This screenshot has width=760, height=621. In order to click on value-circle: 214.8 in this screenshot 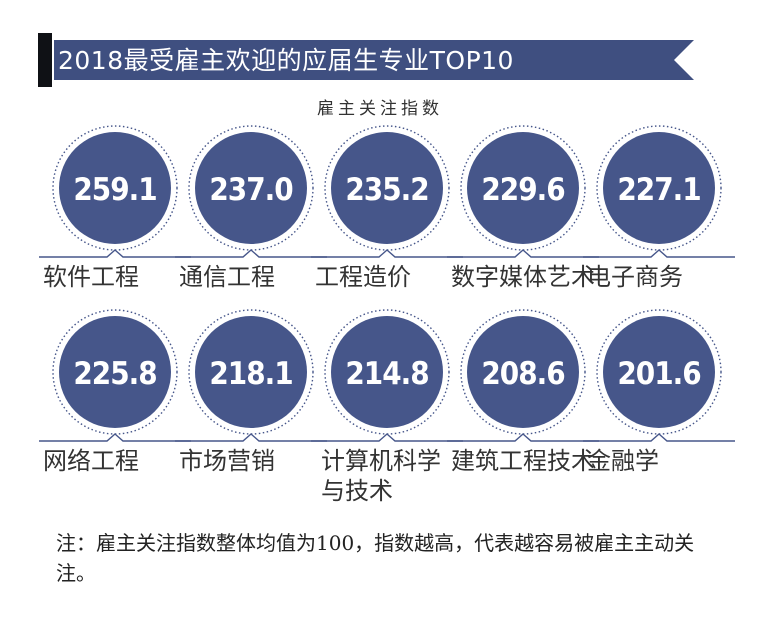, I will do `click(387, 376)`.